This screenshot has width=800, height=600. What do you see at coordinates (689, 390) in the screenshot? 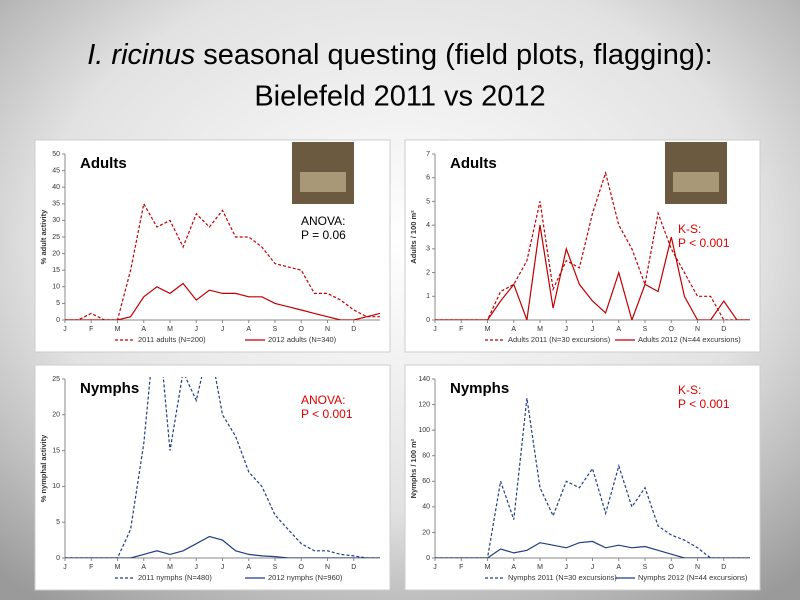
I see `annotation: K-S:` at bounding box center [689, 390].